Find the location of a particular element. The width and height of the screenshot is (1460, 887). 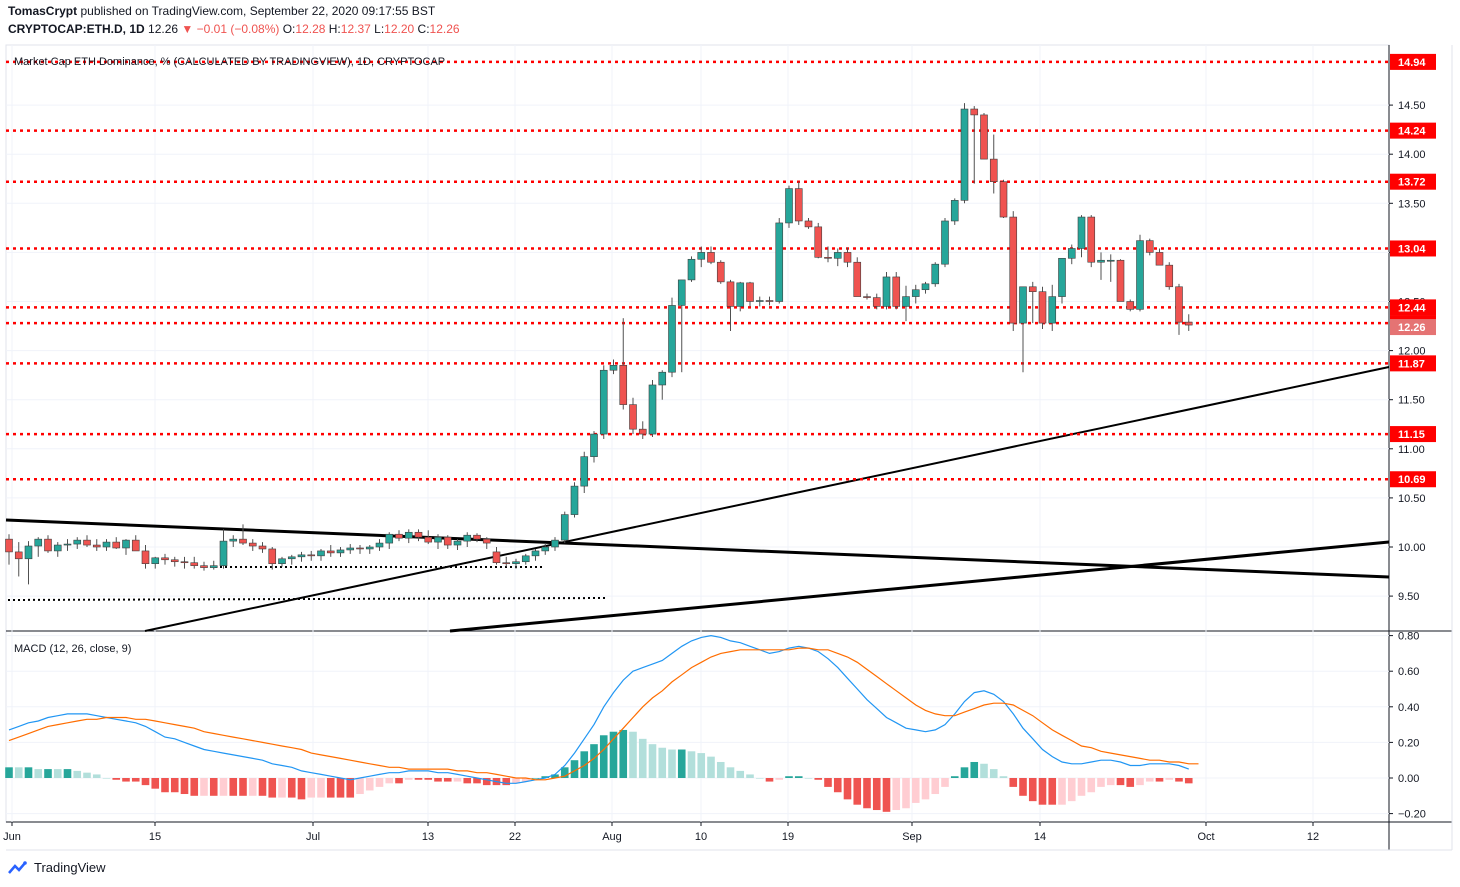

symbol-name: CRYPTOCAP:ETH.D, 1D is located at coordinates (76, 29).